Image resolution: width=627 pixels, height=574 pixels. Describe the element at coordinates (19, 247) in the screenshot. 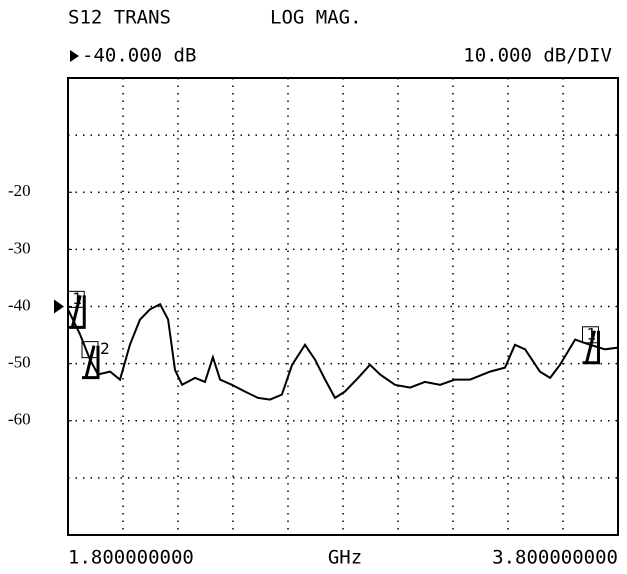

I see `y-tick-label: -30` at that location.